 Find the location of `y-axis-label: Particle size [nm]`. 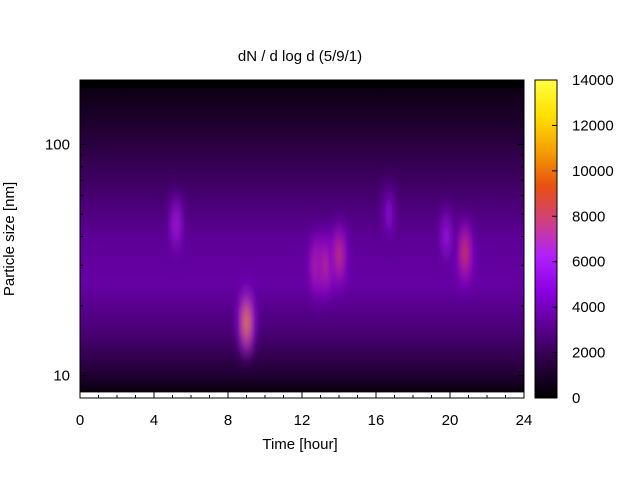

y-axis-label: Particle size [nm] is located at coordinates (9, 239).